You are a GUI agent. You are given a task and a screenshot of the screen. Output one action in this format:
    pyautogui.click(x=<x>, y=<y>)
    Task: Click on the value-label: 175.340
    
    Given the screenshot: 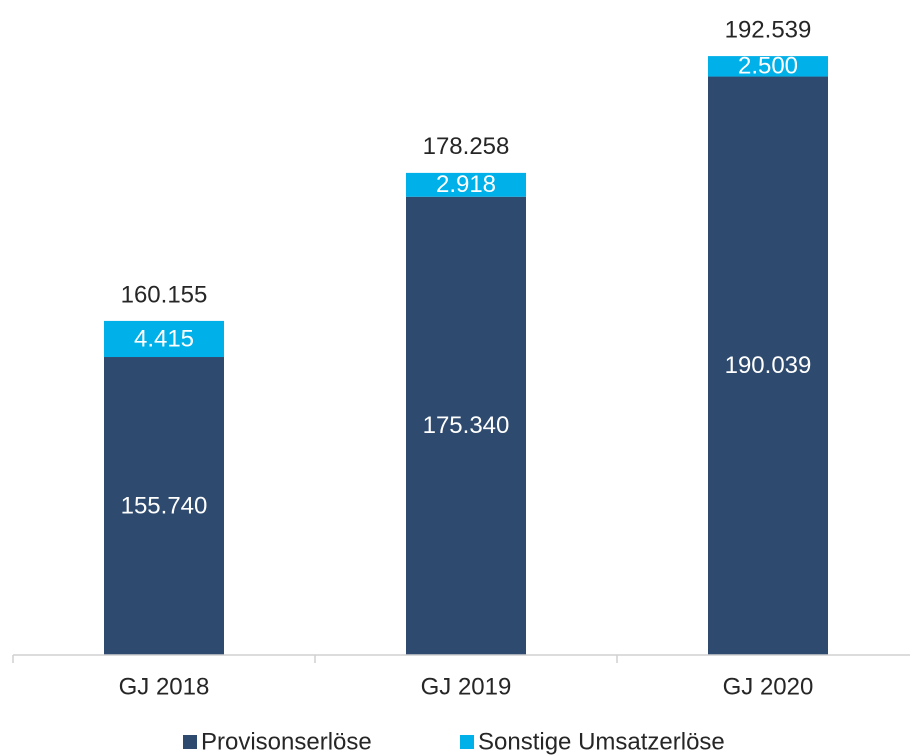 What is the action you would take?
    pyautogui.click(x=466, y=425)
    